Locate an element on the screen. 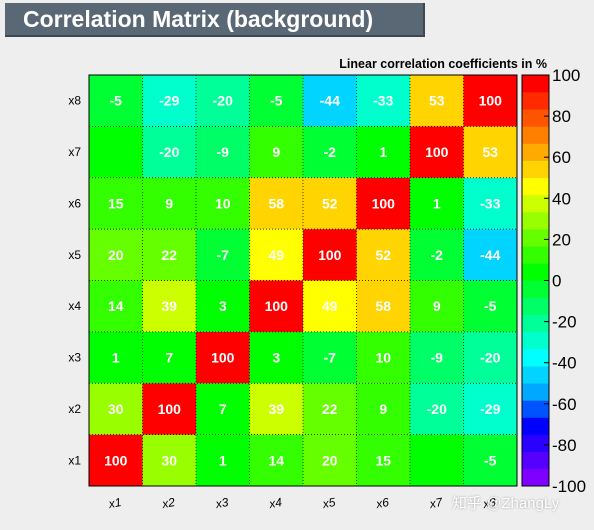 Image resolution: width=594 pixels, height=530 pixels. colorbar-tick-label: -80 is located at coordinates (564, 445).